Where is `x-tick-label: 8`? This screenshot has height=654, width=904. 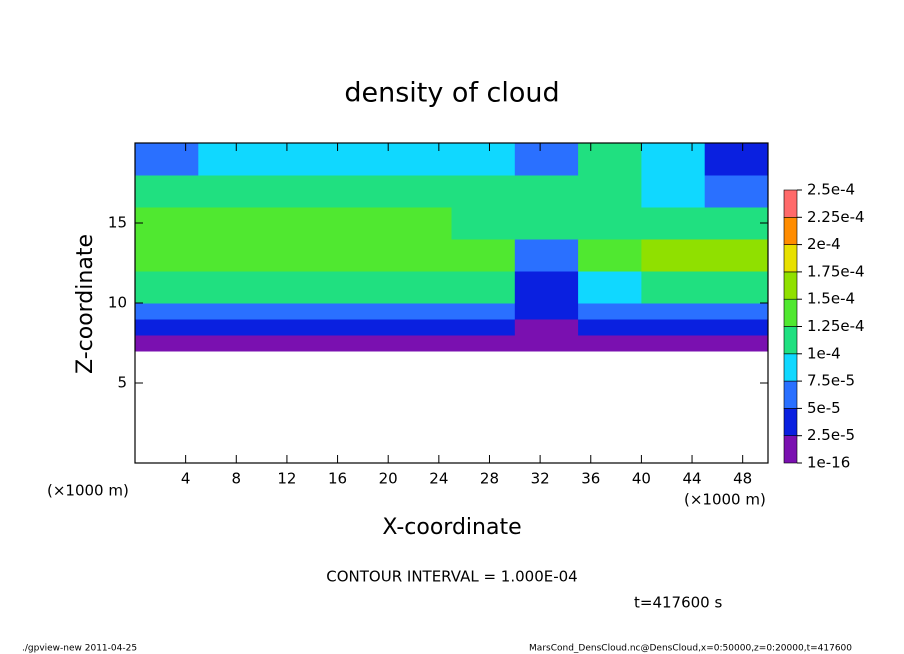 x-tick-label: 8 is located at coordinates (237, 479).